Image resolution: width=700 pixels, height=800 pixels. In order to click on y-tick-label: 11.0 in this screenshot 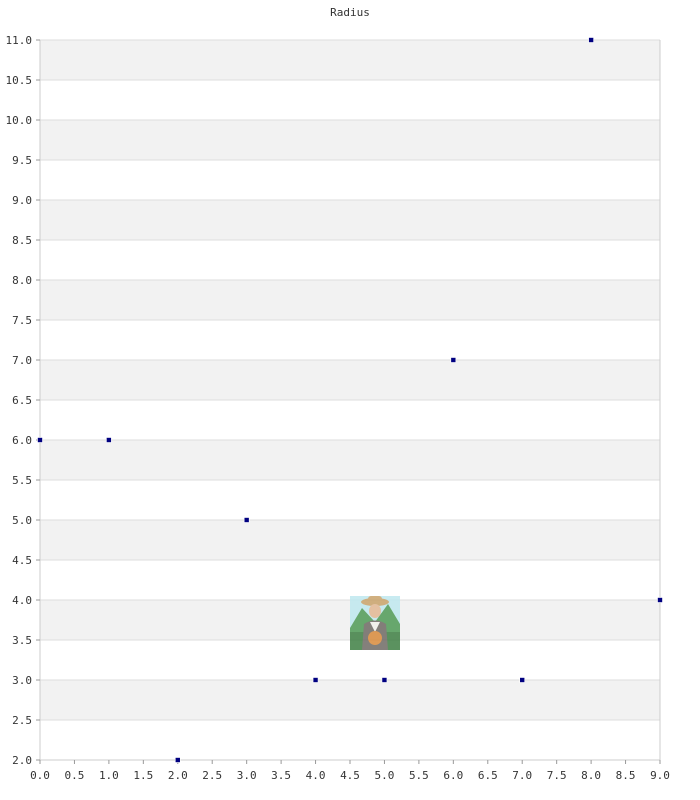, I will do `click(19, 40)`.